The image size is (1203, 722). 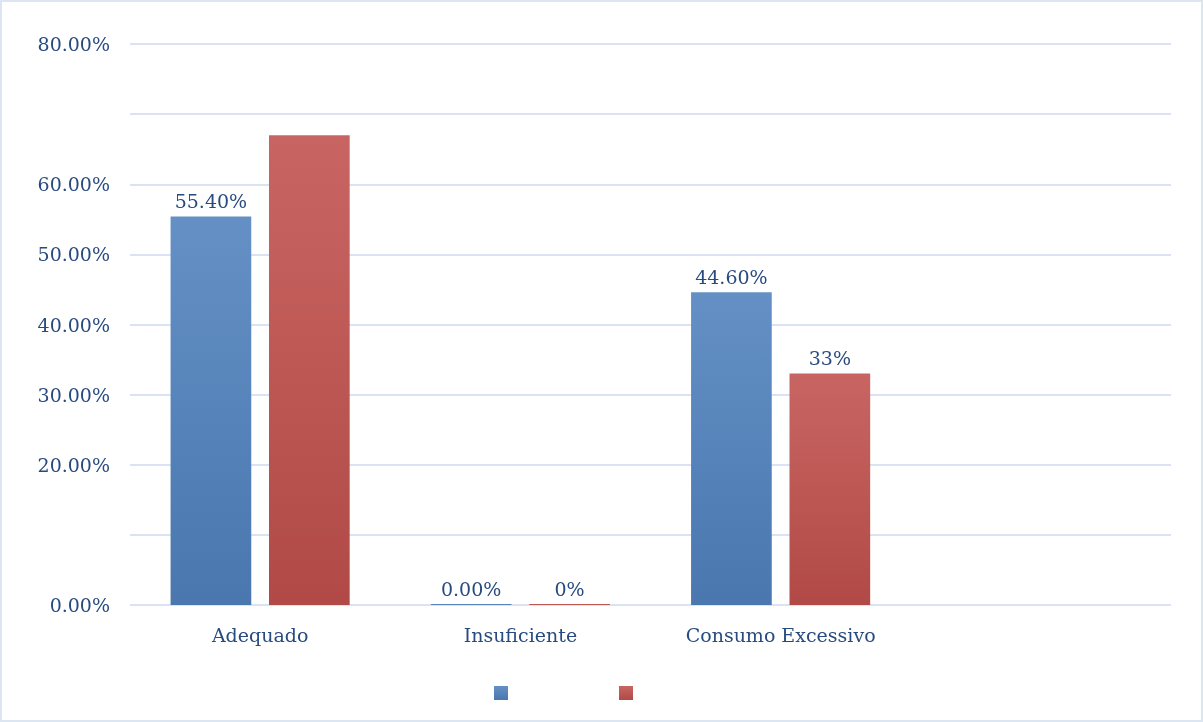 What do you see at coordinates (73, 184) in the screenshot?
I see `y-tick-label: 60.00%` at bounding box center [73, 184].